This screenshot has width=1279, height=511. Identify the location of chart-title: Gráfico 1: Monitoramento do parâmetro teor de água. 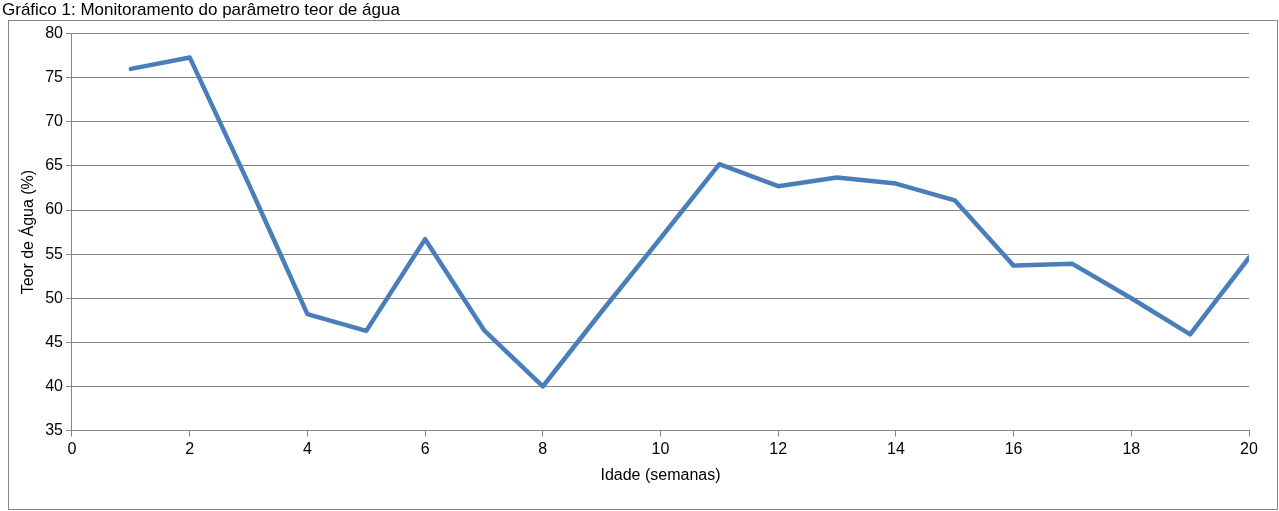
(201, 9).